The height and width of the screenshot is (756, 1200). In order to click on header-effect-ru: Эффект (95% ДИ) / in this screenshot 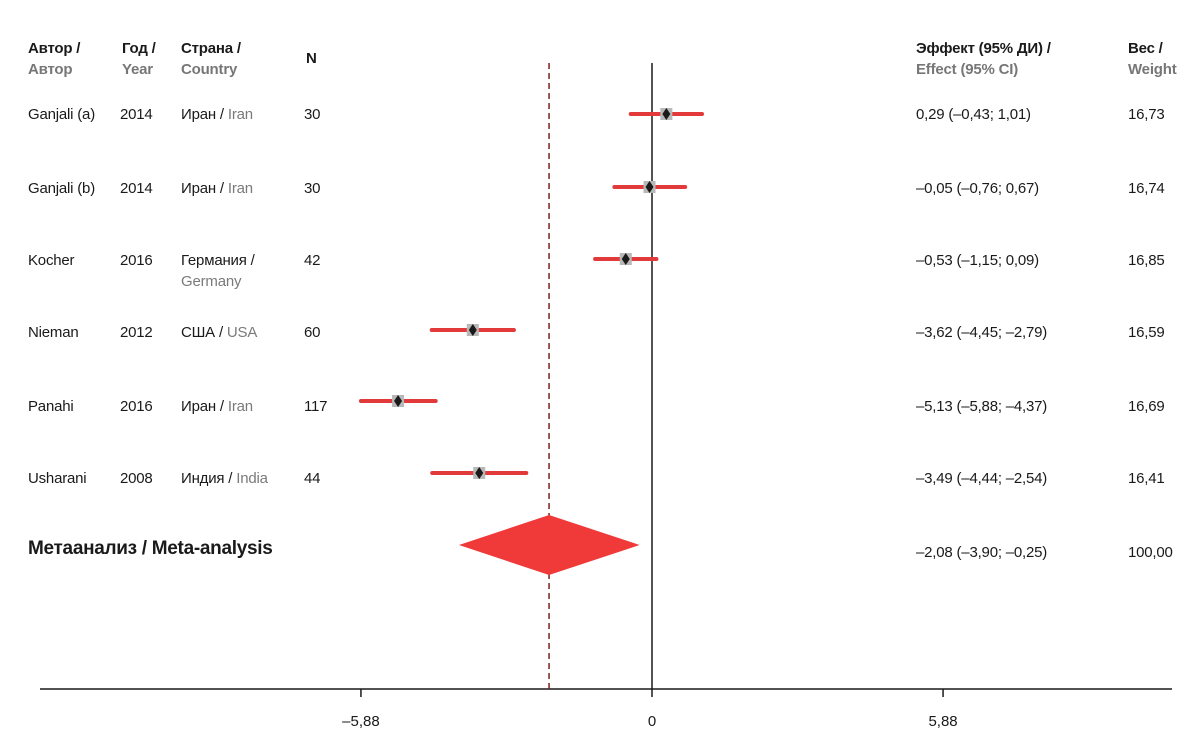, I will do `click(983, 48)`.